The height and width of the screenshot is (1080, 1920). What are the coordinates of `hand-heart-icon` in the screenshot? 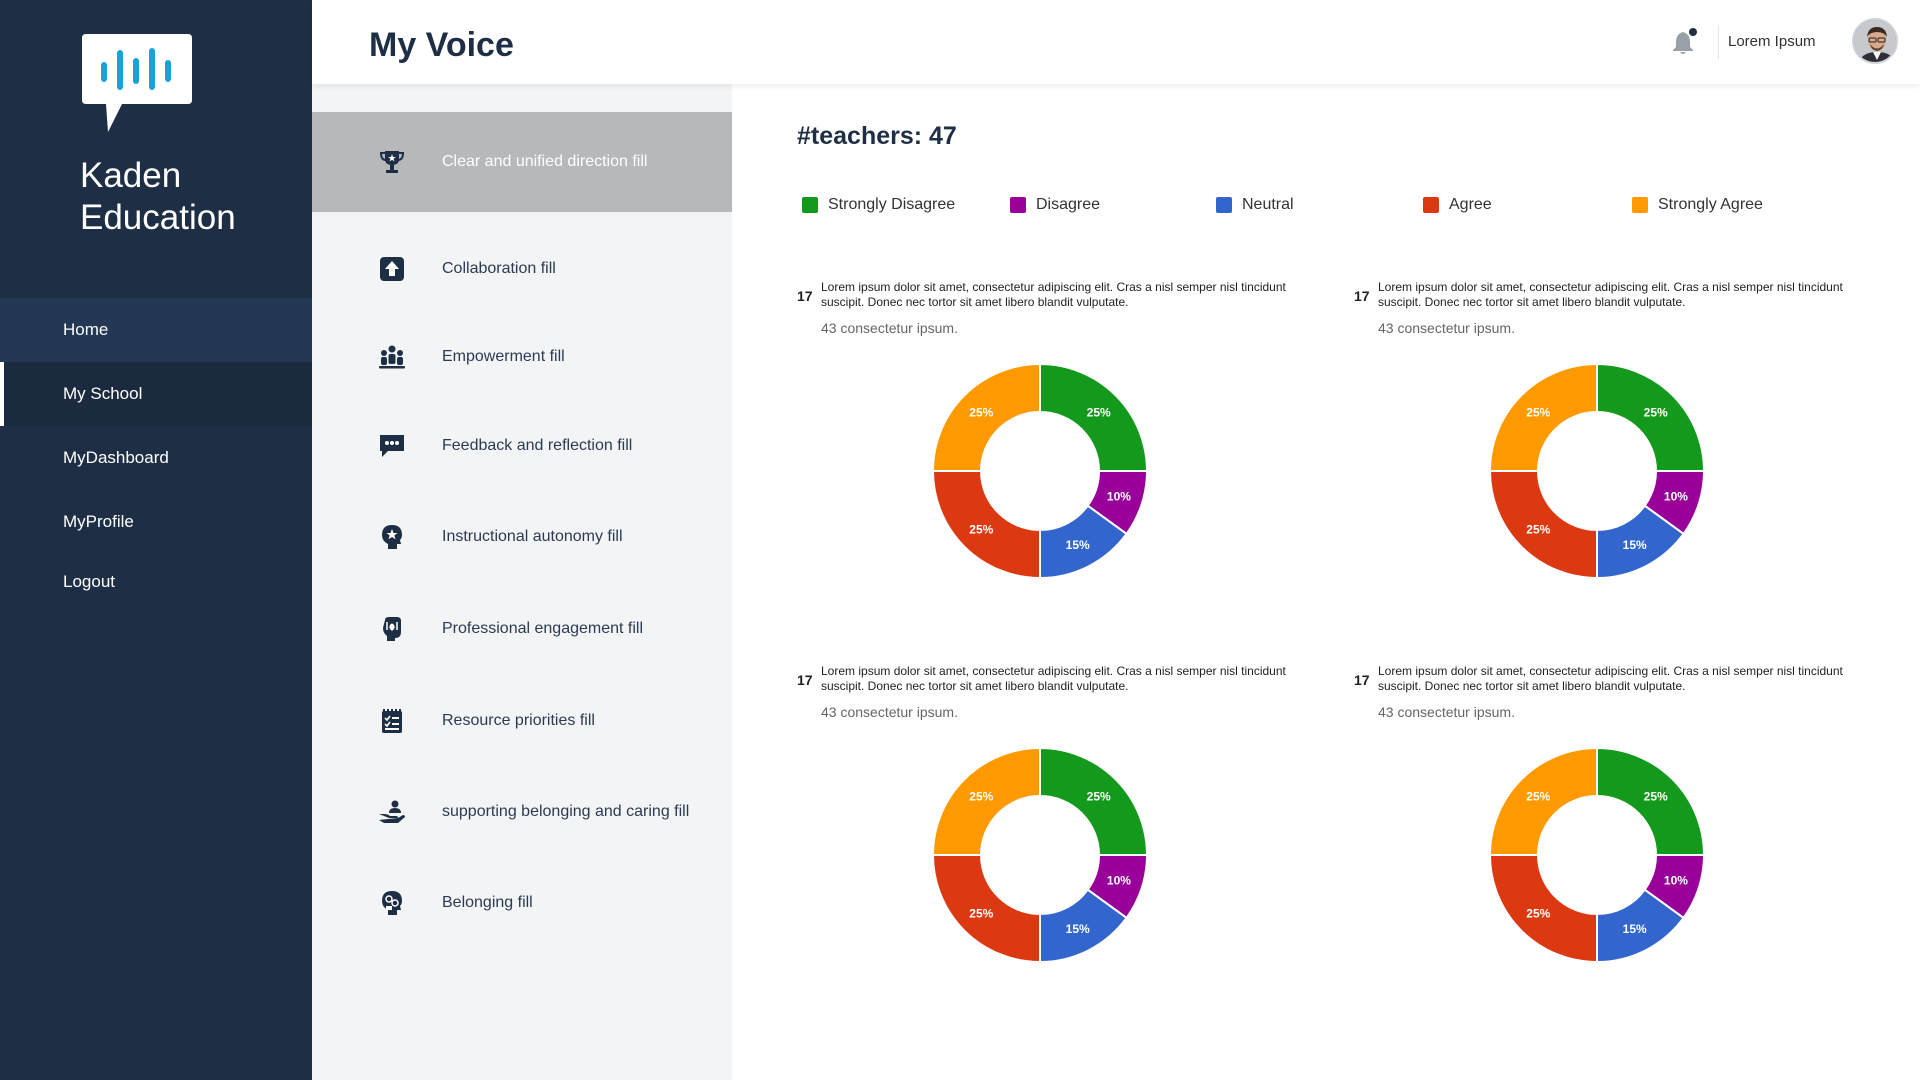 It's located at (392, 629).